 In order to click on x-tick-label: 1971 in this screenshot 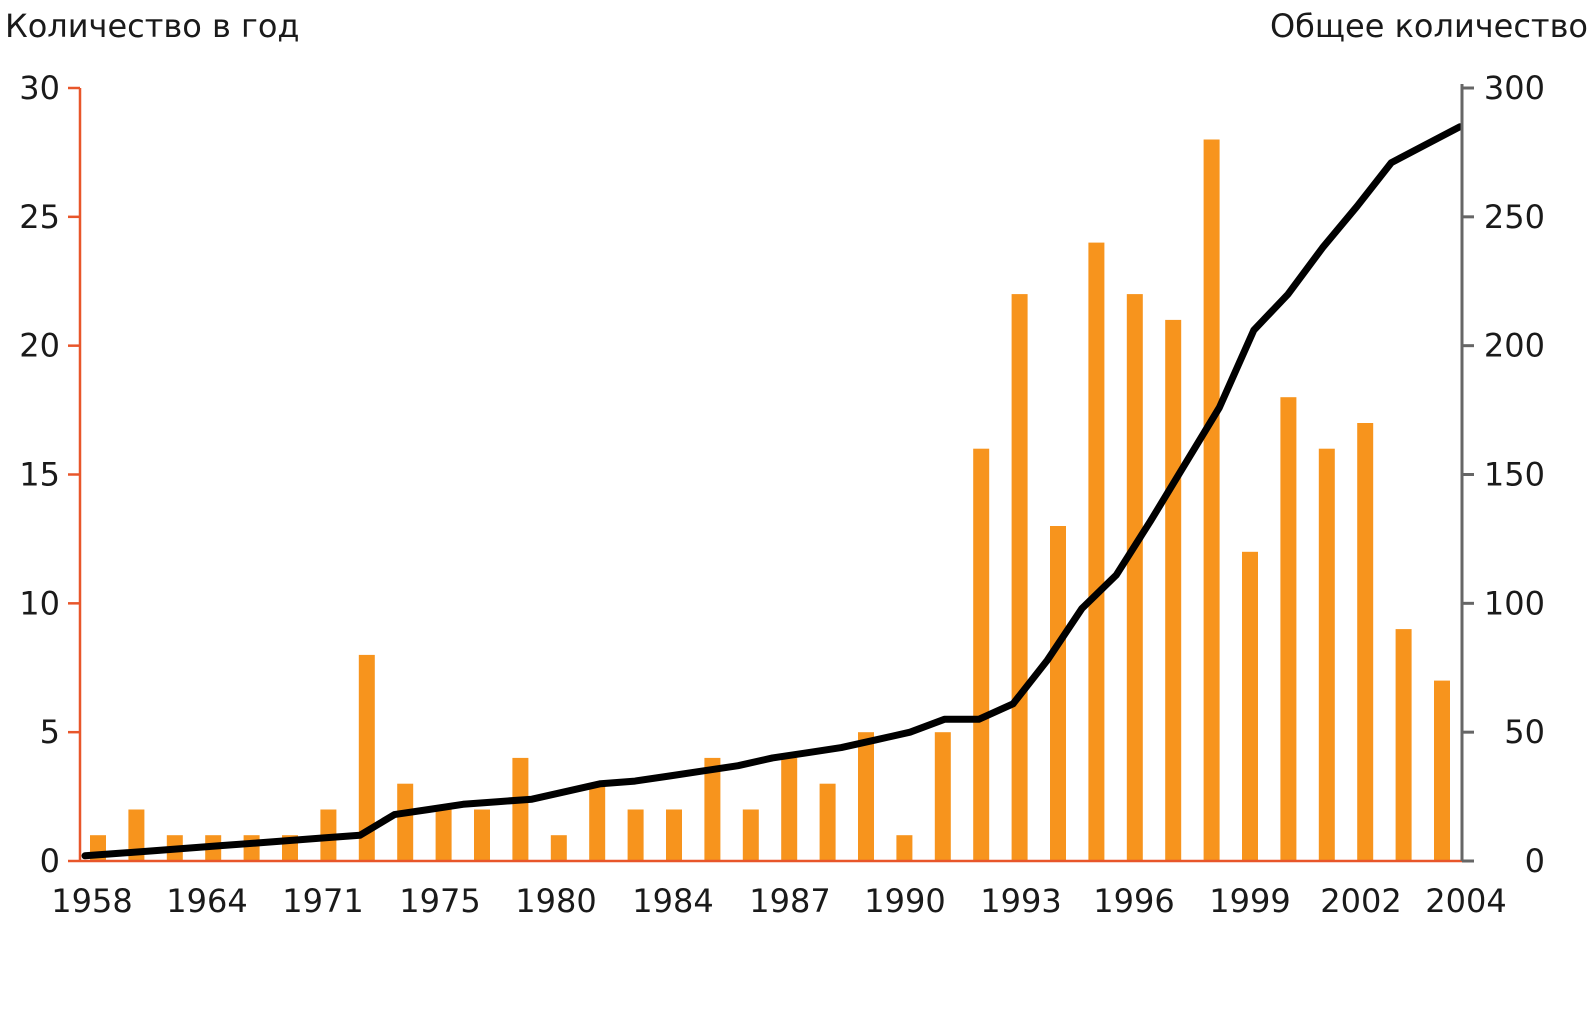, I will do `click(322, 901)`.